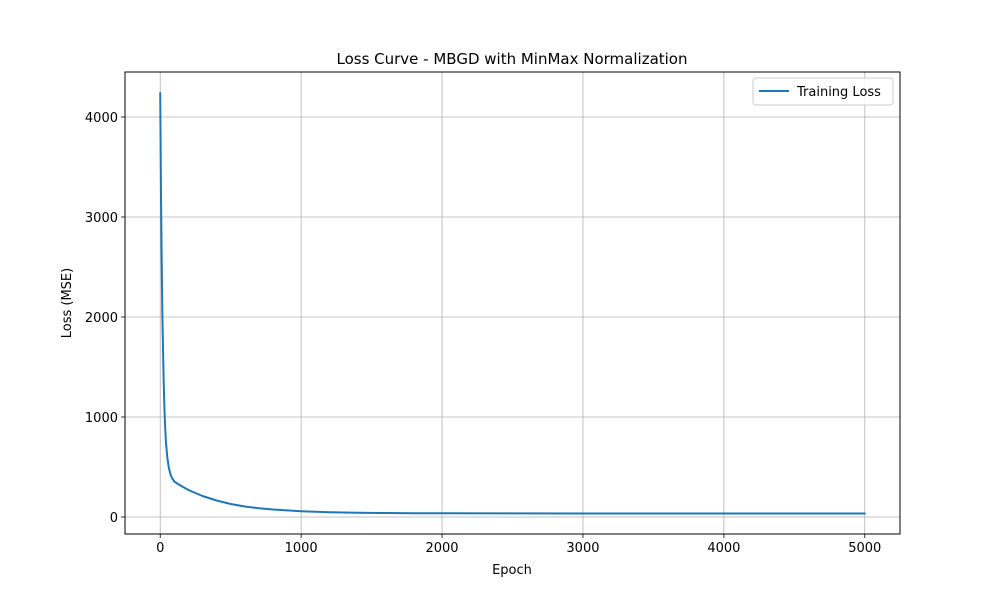  What do you see at coordinates (67, 303) in the screenshot?
I see `y-axis-label: Loss (MSE)` at bounding box center [67, 303].